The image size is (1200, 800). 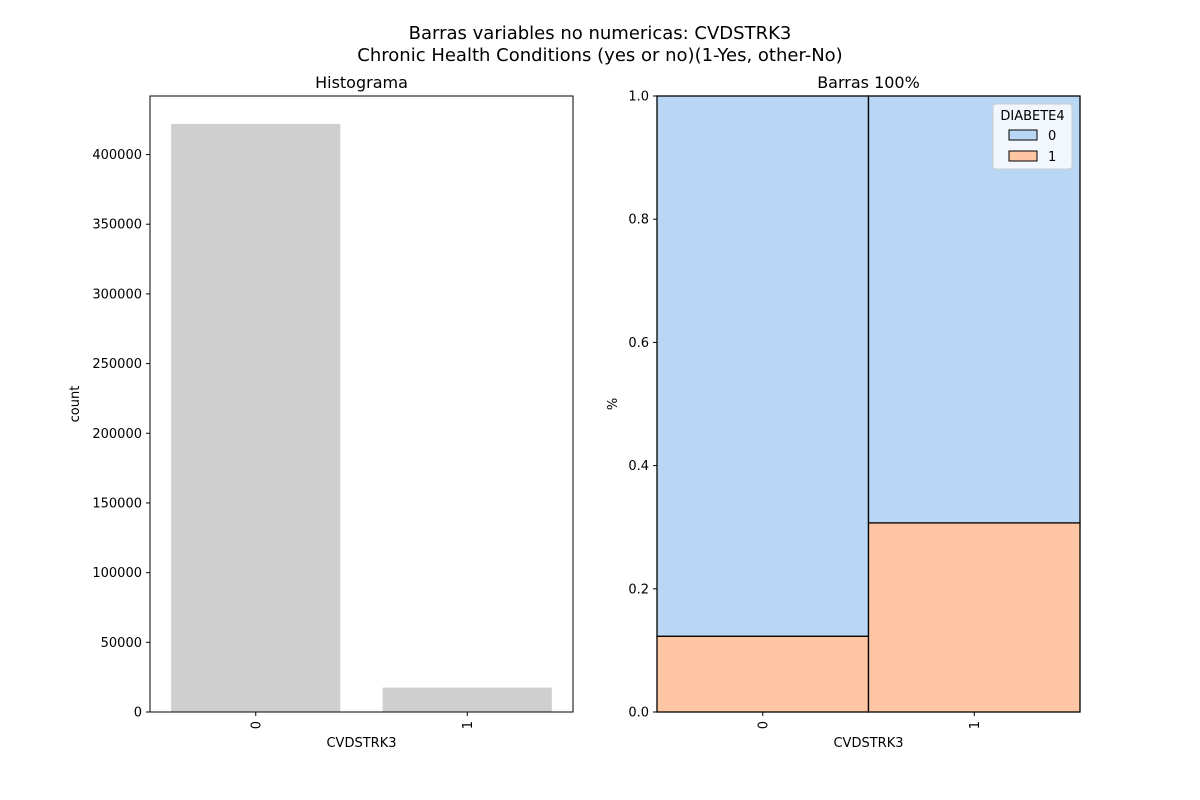 What do you see at coordinates (117, 225) in the screenshot?
I see `histogram-ytick-label: 350000` at bounding box center [117, 225].